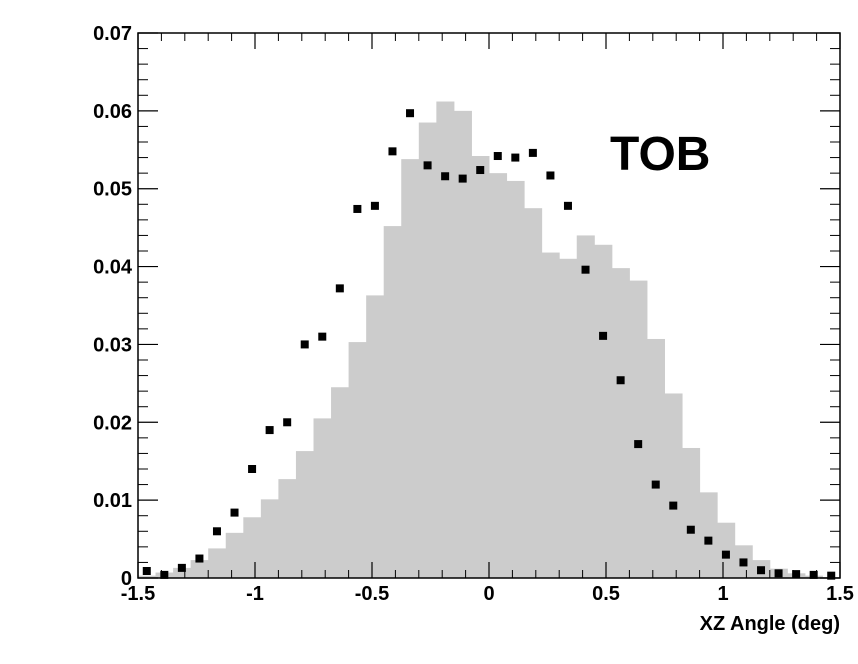 The width and height of the screenshot is (858, 664). Describe the element at coordinates (138, 594) in the screenshot. I see `x-tick-label: -1.5` at that location.